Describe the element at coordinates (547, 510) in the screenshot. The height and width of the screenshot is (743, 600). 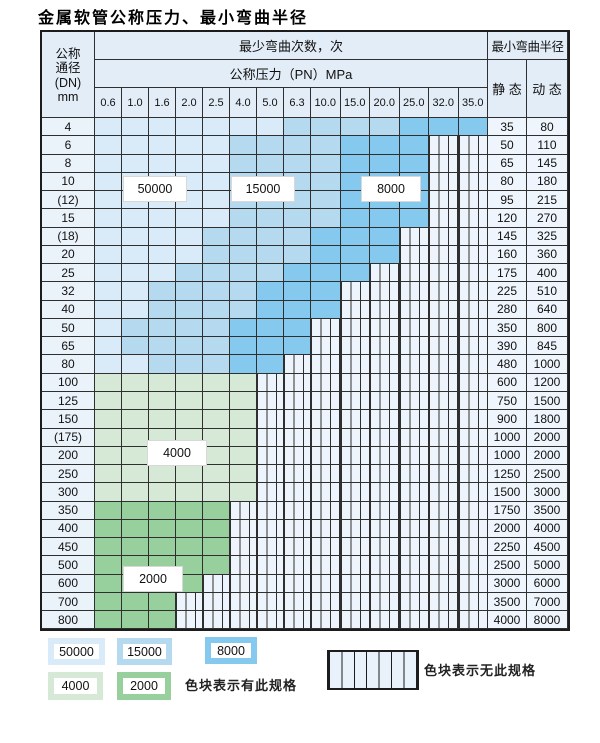
I see `dynamic-radius-value: 3500` at that location.